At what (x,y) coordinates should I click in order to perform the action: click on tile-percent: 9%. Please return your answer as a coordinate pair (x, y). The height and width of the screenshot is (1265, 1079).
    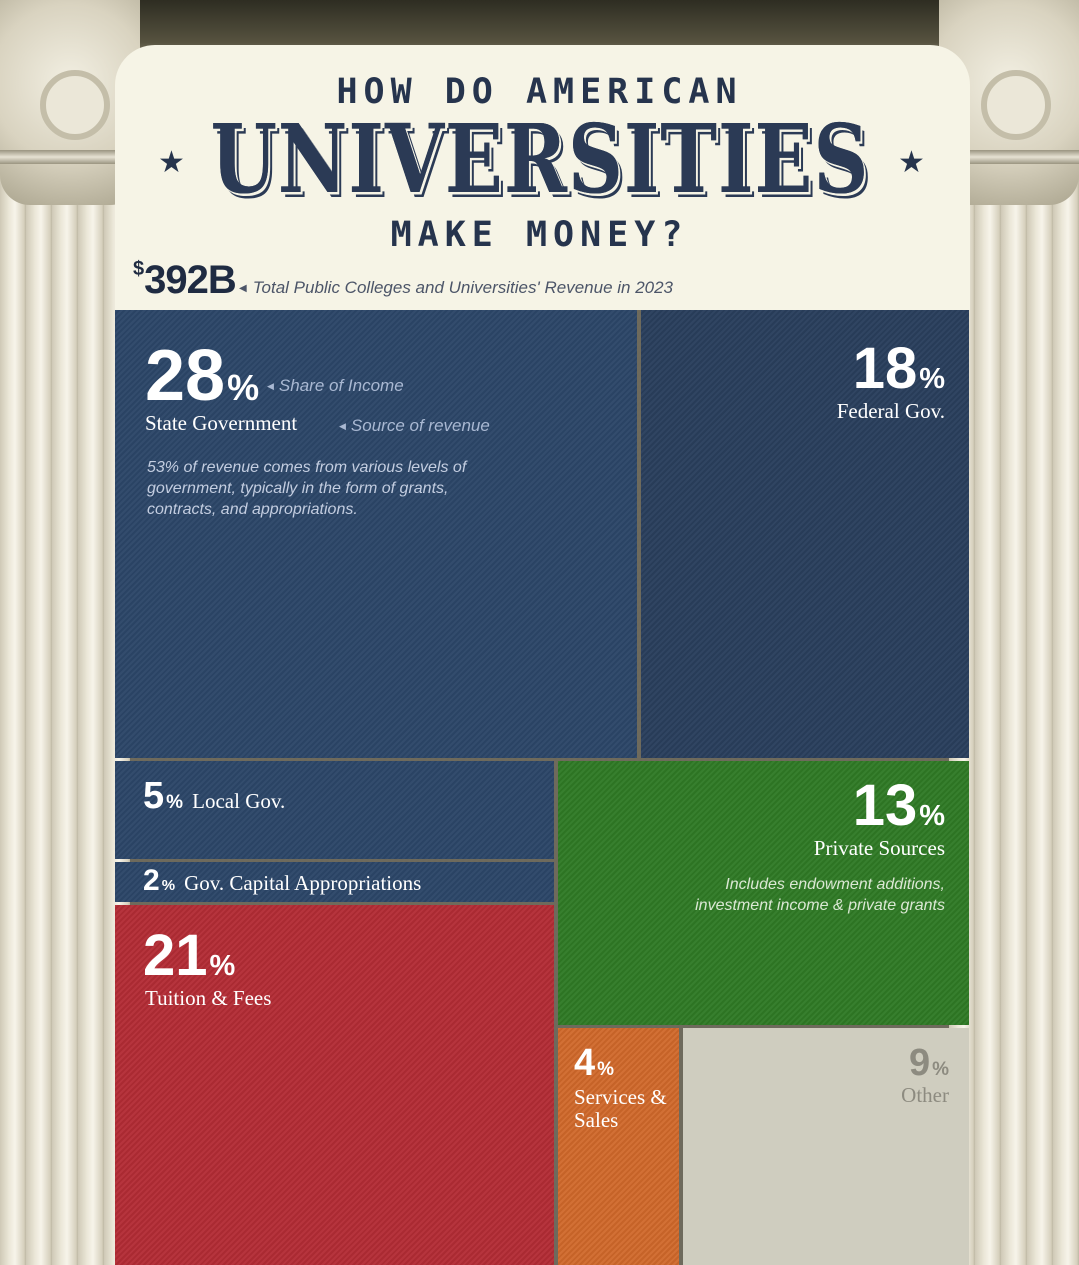
    Looking at the image, I should click on (928, 1063).